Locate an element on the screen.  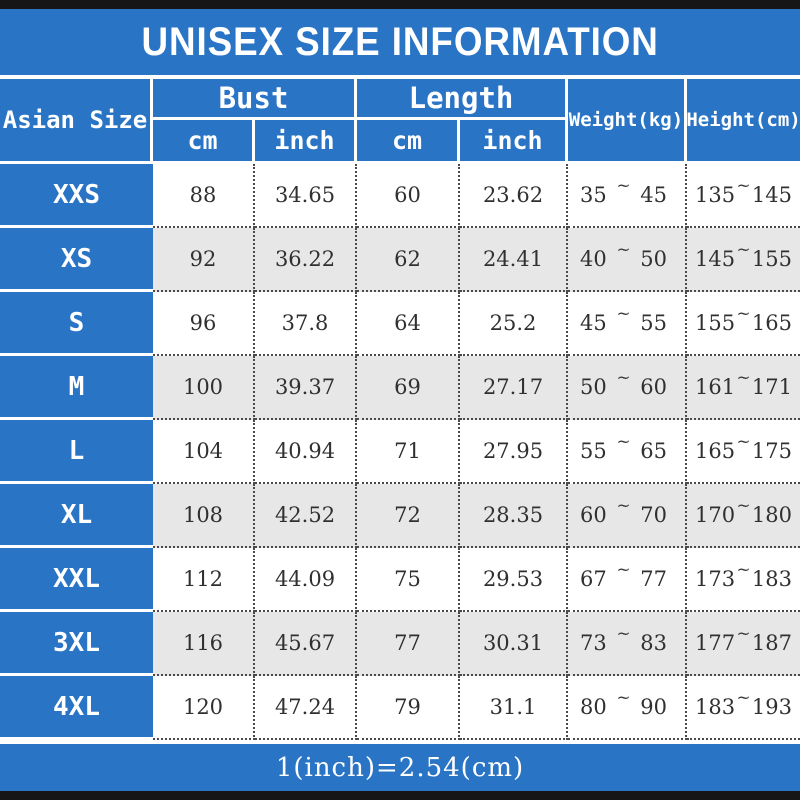
bust-inch-cell: 42.52 is located at coordinates (306, 516).